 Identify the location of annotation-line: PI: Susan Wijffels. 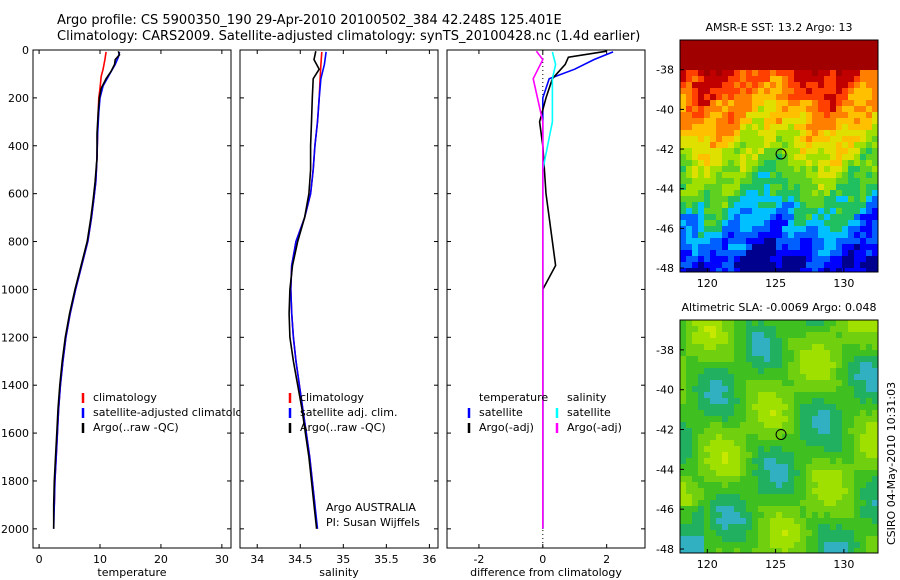
(373, 522).